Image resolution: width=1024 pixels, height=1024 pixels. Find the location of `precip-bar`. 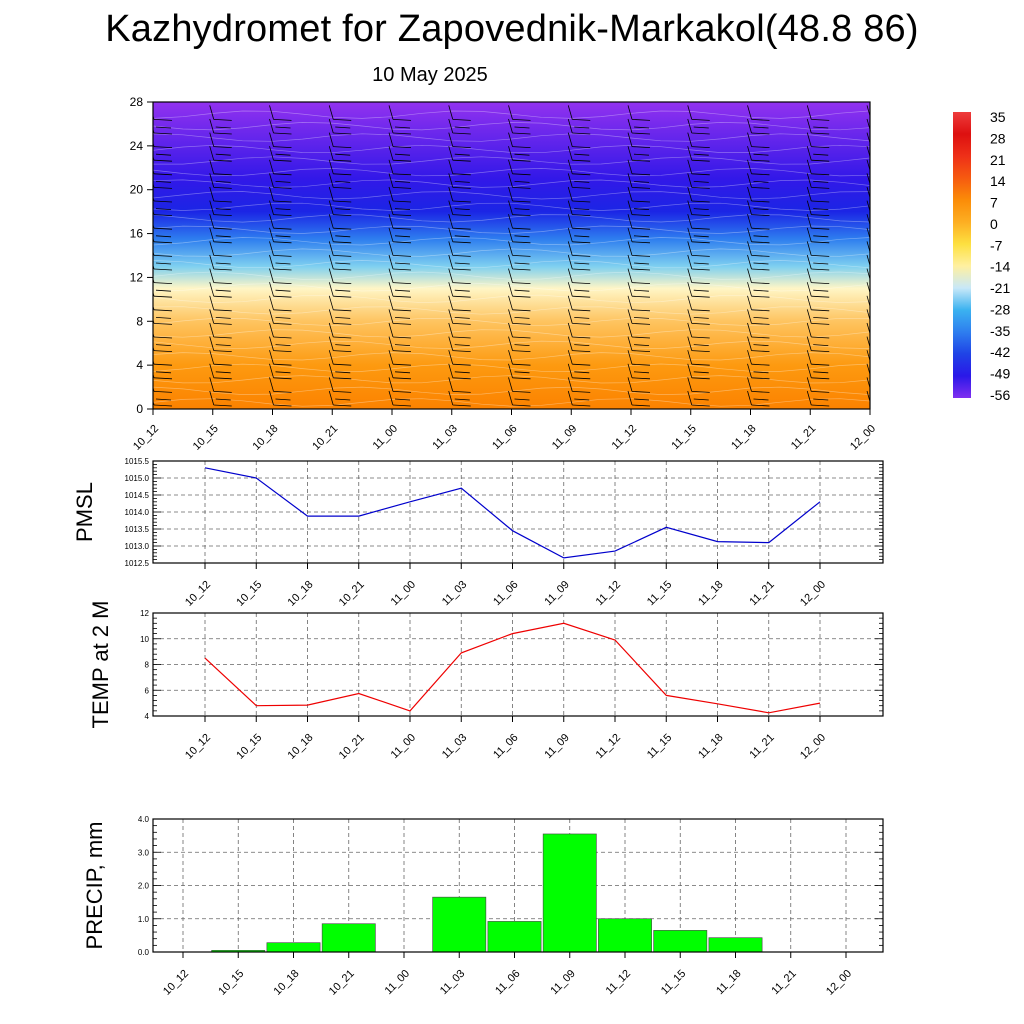

precip-bar is located at coordinates (625, 935).